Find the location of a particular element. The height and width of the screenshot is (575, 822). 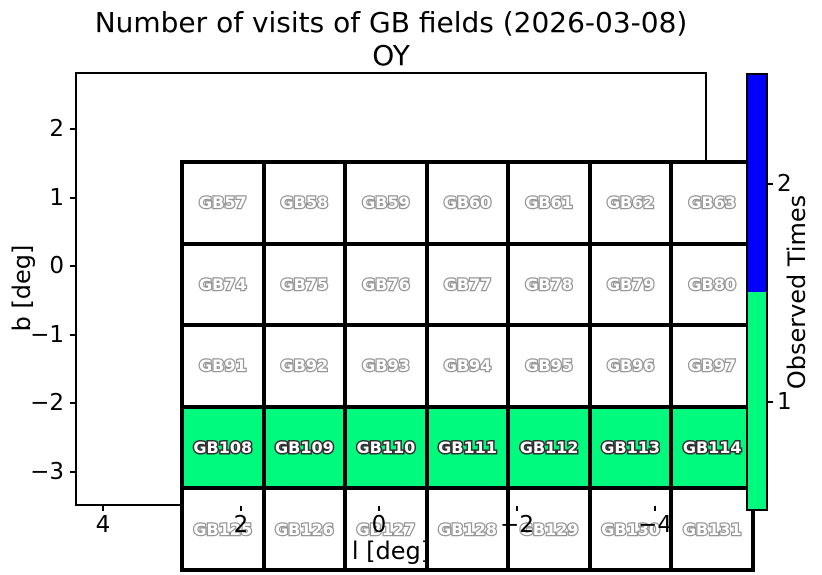

field-cell-gb77: GB77 is located at coordinates (467, 284).